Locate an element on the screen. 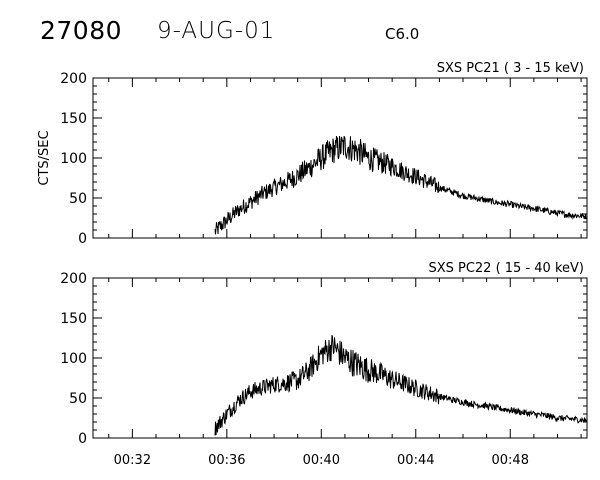 The height and width of the screenshot is (480, 600). panel-title: SXS PC21 ( 3 - 15 keV) is located at coordinates (510, 68).